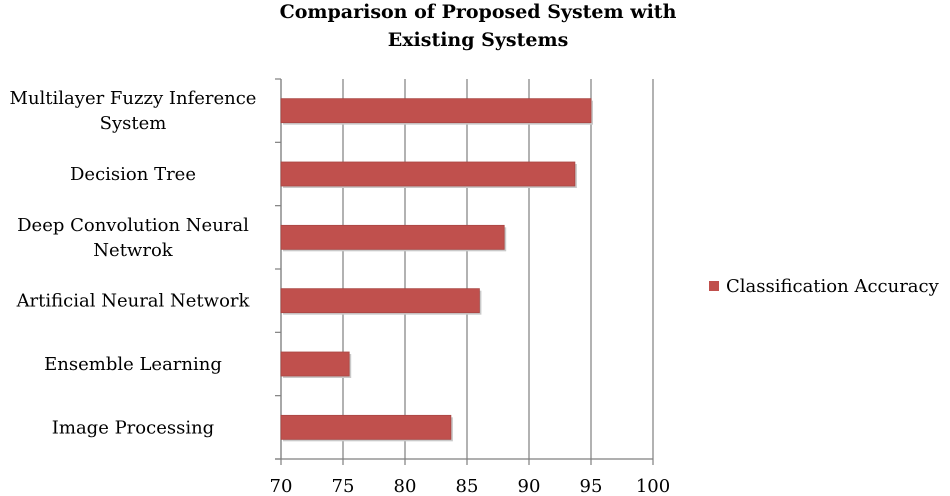 The image size is (950, 496). I want to click on chart-title-line: Comparison of Proposed System with, so click(478, 12).